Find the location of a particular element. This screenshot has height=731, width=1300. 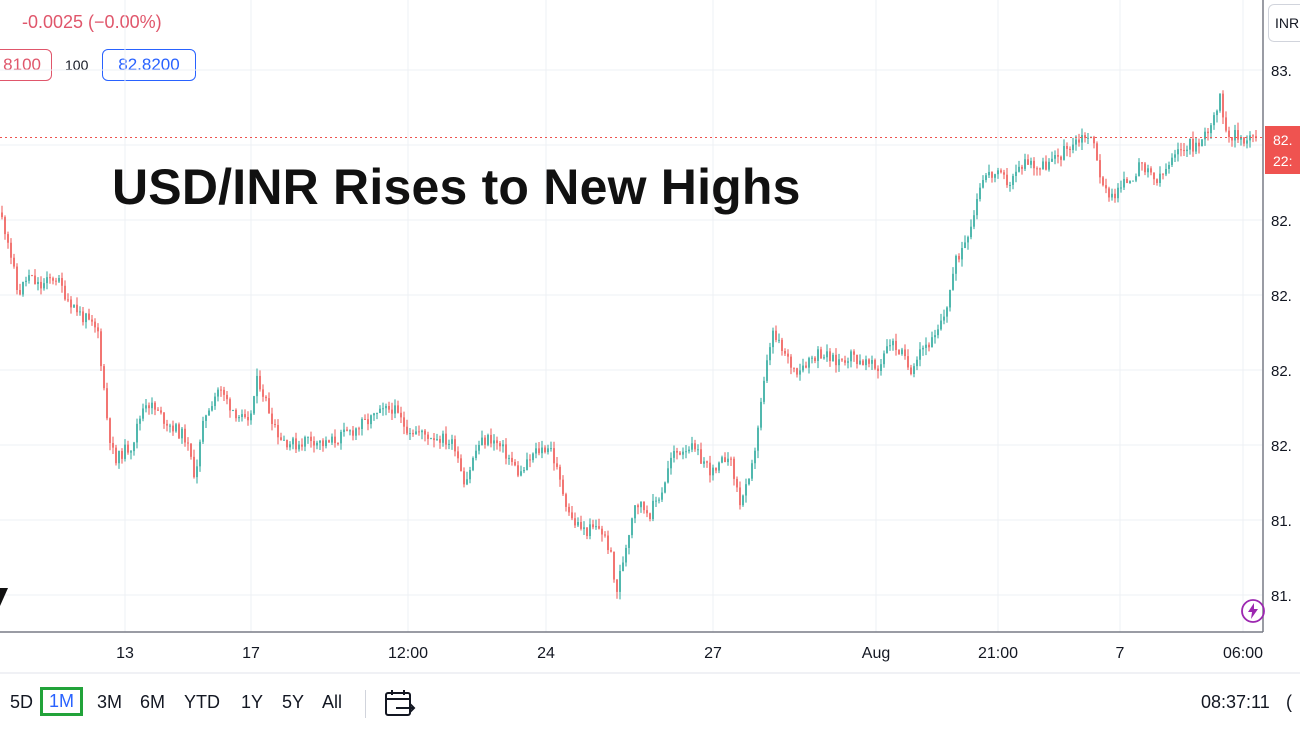

time-tick-label: 27 is located at coordinates (713, 653).